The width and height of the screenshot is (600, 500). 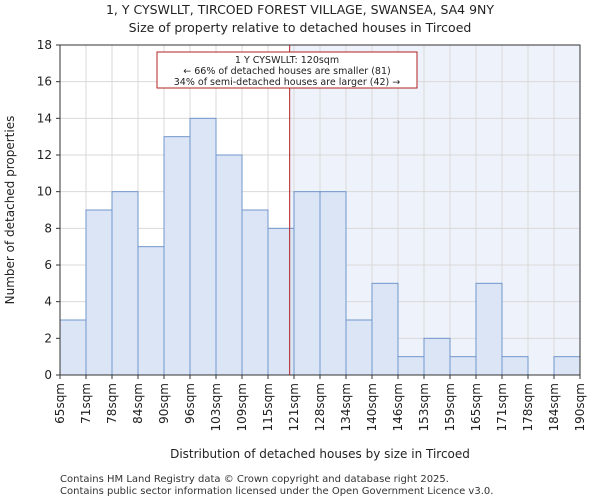 What do you see at coordinates (476, 407) in the screenshot?
I see `x-tick-label: 165sqm` at bounding box center [476, 407].